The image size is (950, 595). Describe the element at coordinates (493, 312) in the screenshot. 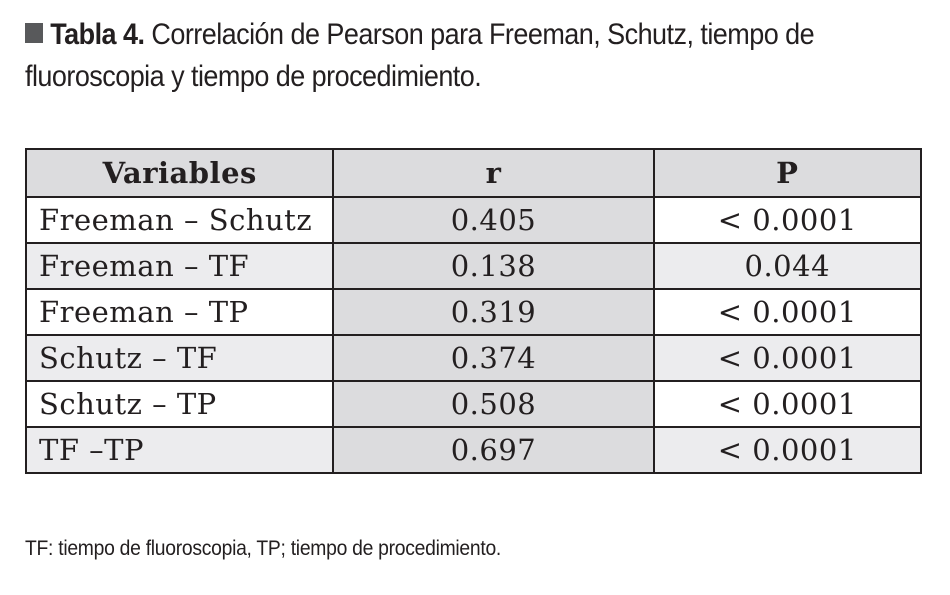

I see `cell-r: 0.319` at that location.